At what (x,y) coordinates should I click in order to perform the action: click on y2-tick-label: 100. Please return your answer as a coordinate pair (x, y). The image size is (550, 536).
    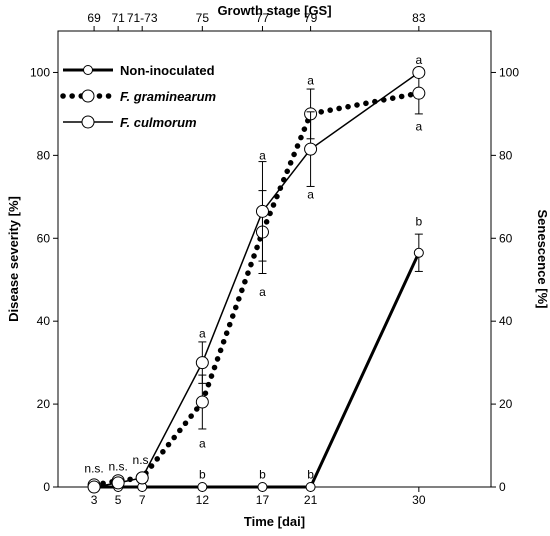
    Looking at the image, I should click on (509, 72).